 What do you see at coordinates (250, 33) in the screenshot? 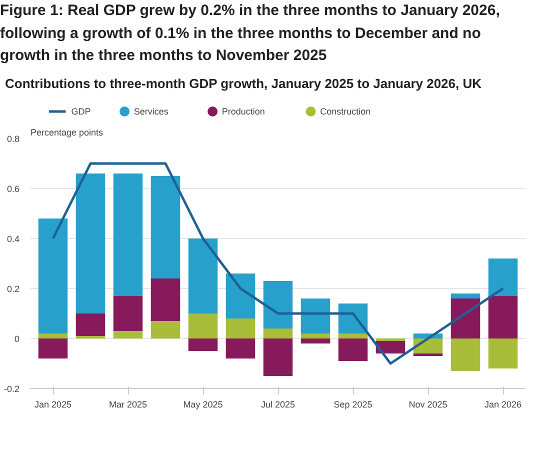
I see `chart-title: Figure 1: Real GDP grew by 0.2% in the three months to January 2026, following a growth of 0.1% in the three months to December and no growth in the three months to November 2025` at bounding box center [250, 33].